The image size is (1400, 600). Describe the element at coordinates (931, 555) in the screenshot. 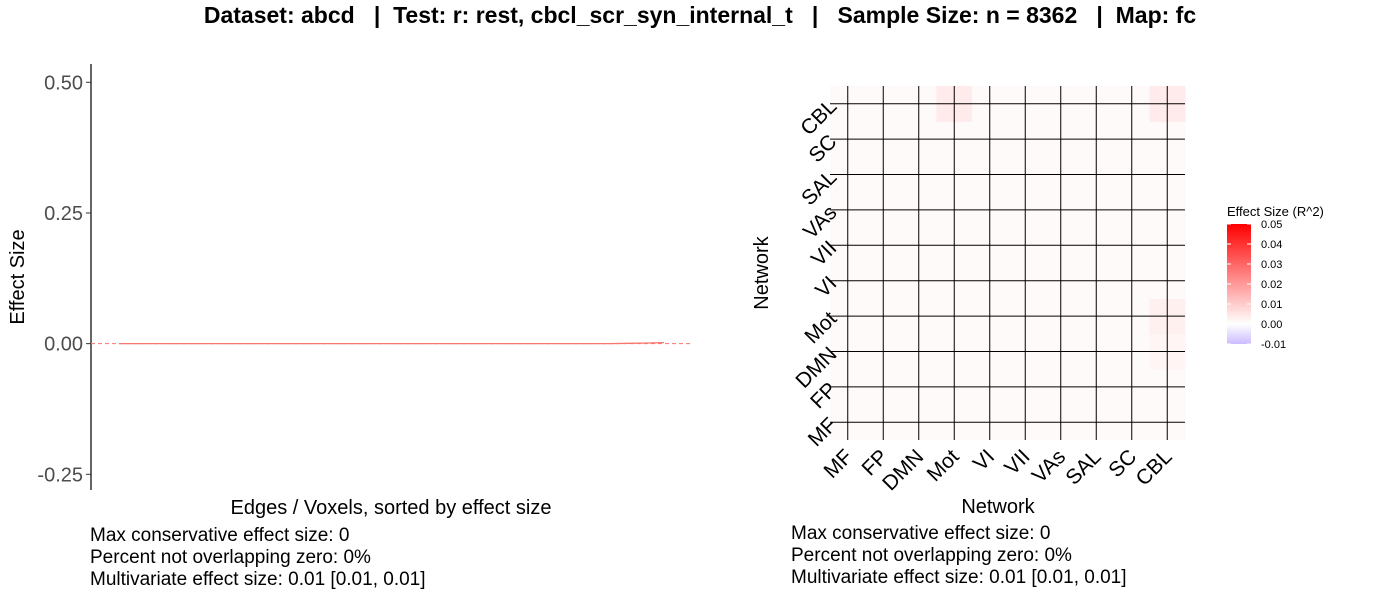

I see `right-stat-percent-overlap: Percent not overlapping zero: 0%` at that location.